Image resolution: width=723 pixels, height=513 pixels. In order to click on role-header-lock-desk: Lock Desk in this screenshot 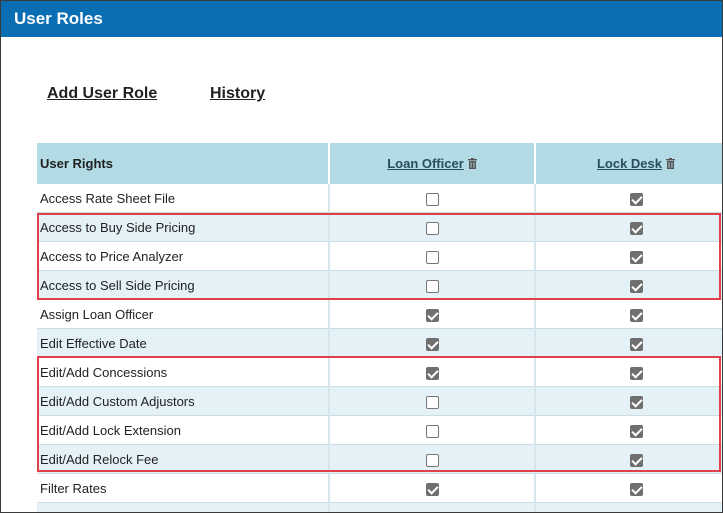, I will do `click(628, 163)`.